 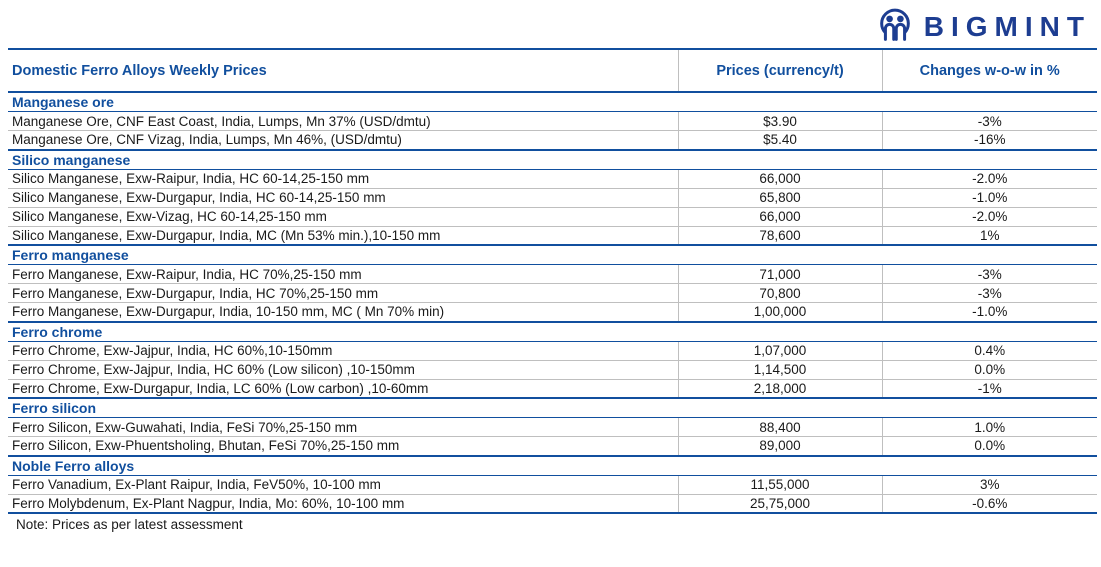 I want to click on price-cell: 71,000, so click(x=779, y=274).